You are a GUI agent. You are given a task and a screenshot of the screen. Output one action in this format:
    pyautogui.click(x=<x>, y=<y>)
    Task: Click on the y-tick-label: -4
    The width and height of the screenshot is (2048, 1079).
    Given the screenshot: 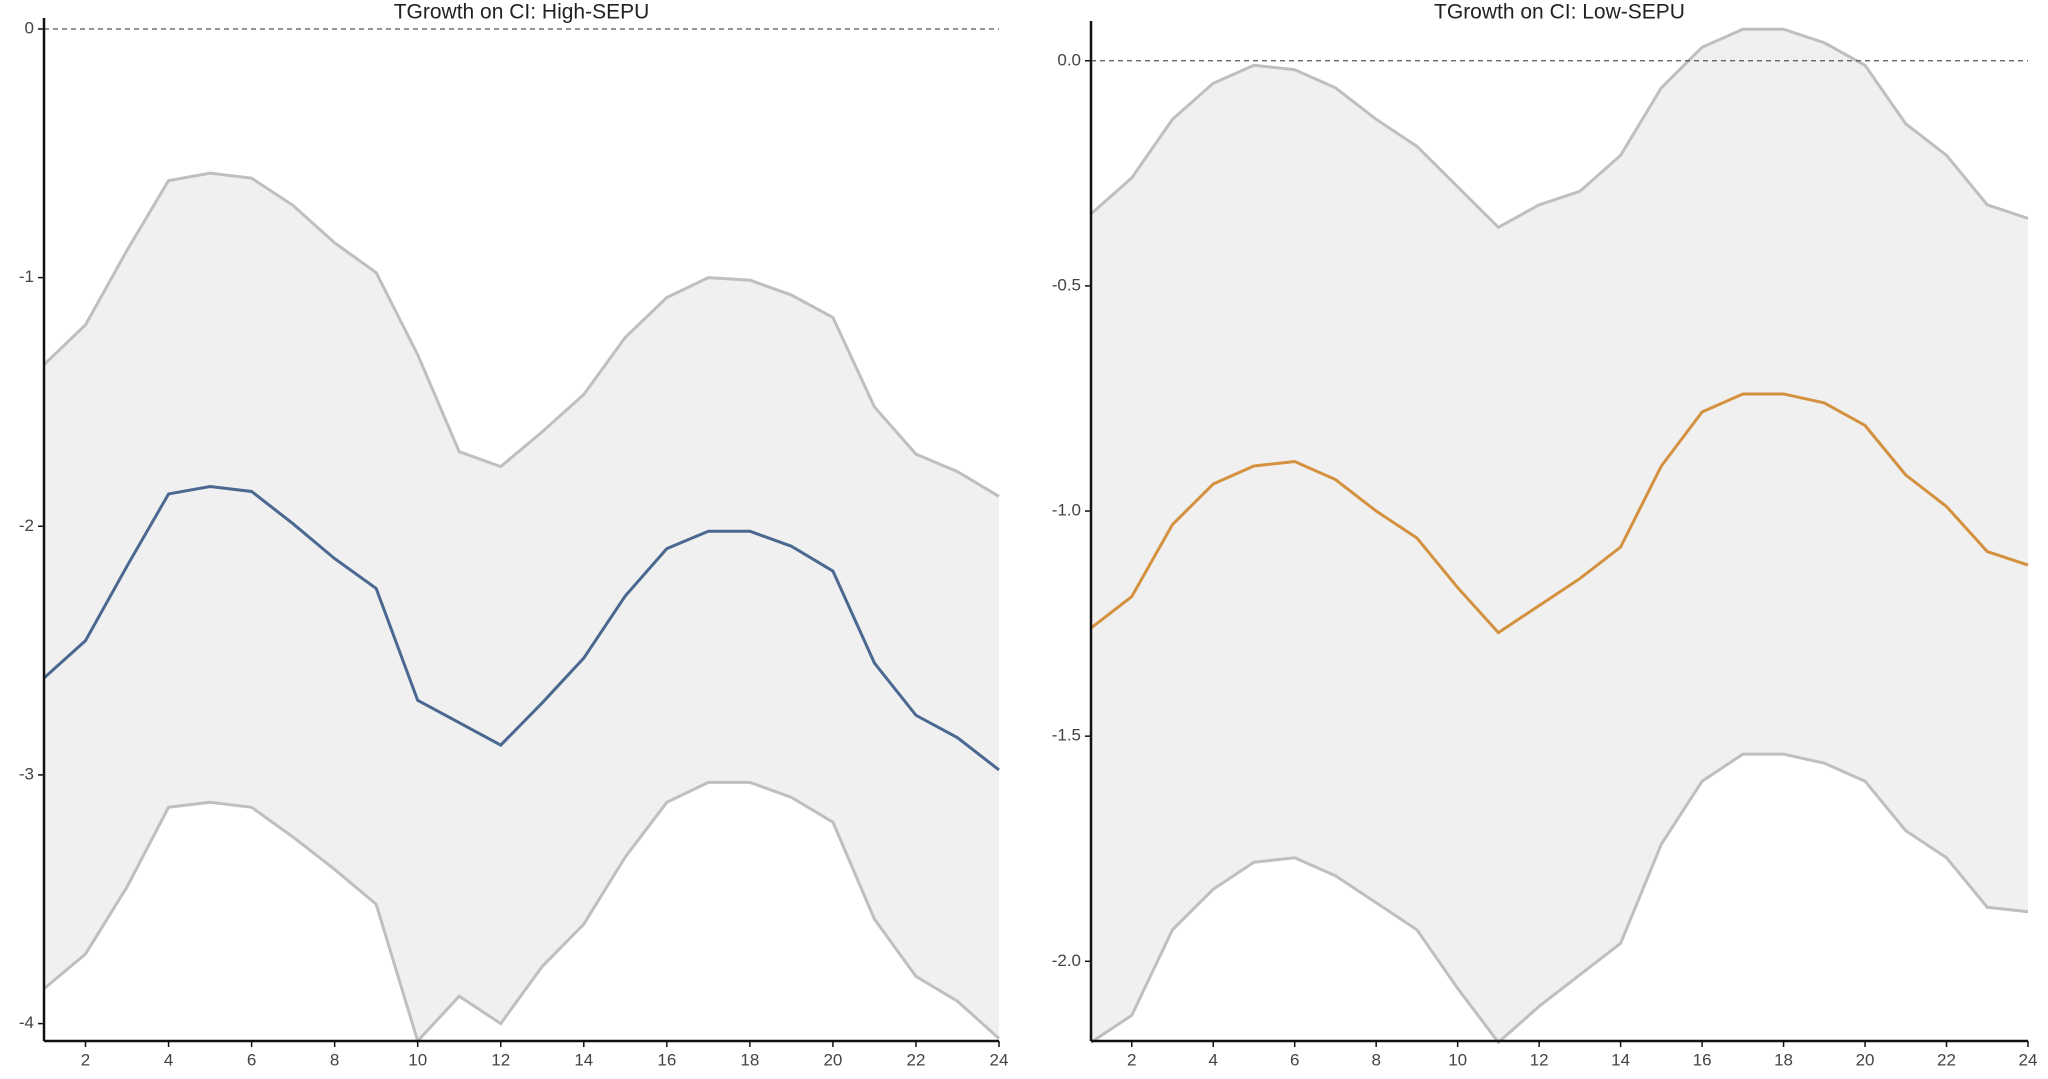 What is the action you would take?
    pyautogui.click(x=26, y=1022)
    